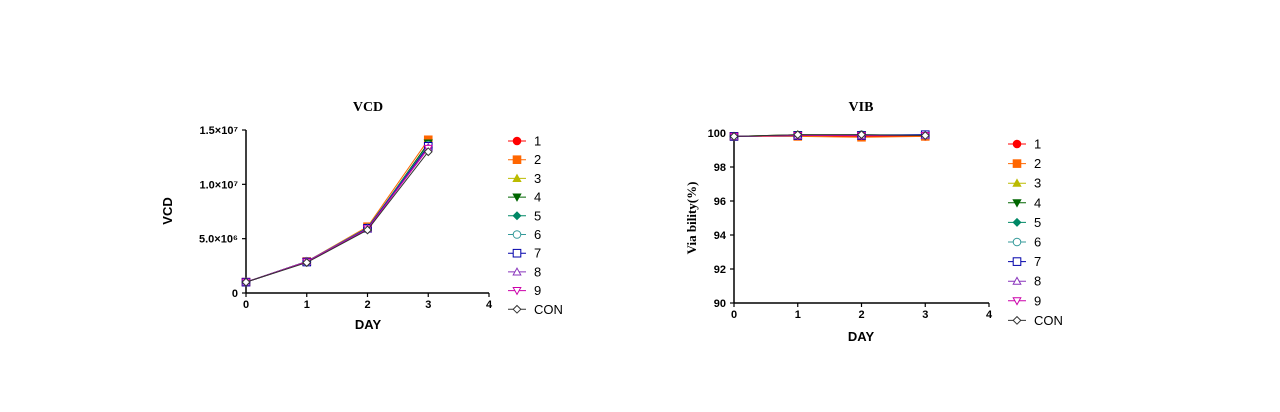 The width and height of the screenshot is (1280, 412). I want to click on legend-item: 6, so click(1024, 242).